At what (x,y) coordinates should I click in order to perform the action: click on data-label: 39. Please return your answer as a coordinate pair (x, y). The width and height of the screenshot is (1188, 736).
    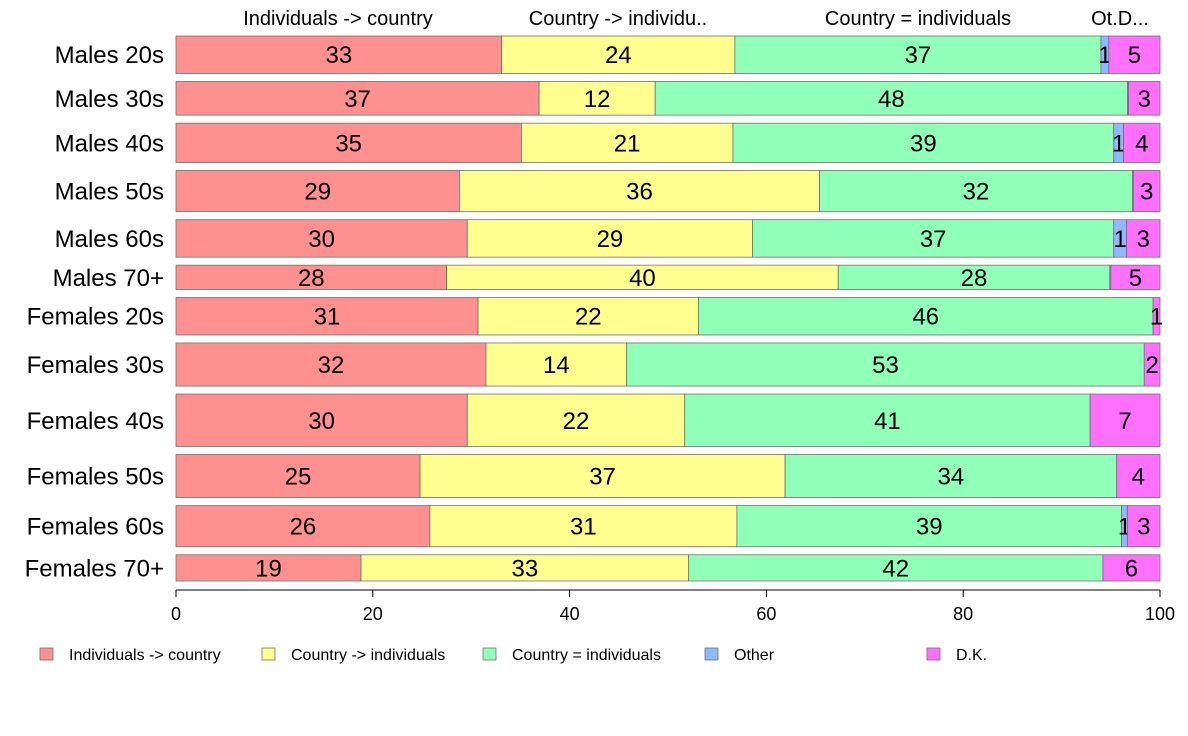
    Looking at the image, I should click on (923, 143).